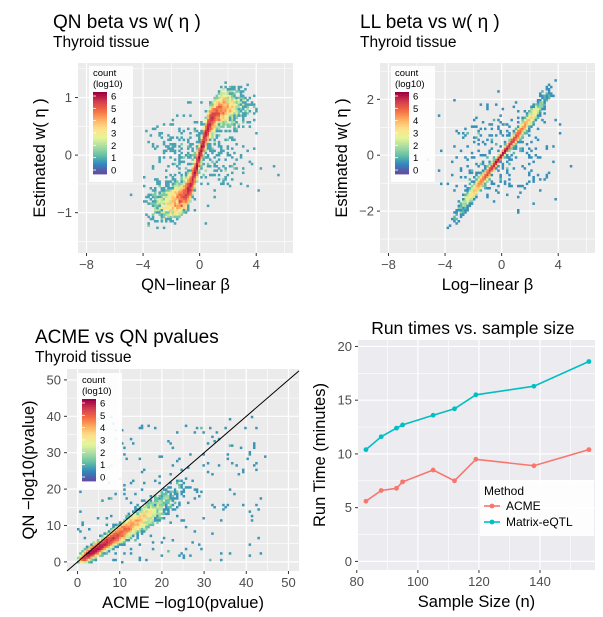 The width and height of the screenshot is (603, 617). Describe the element at coordinates (183, 471) in the screenshot. I see `reference-line-y-equals-x` at that location.